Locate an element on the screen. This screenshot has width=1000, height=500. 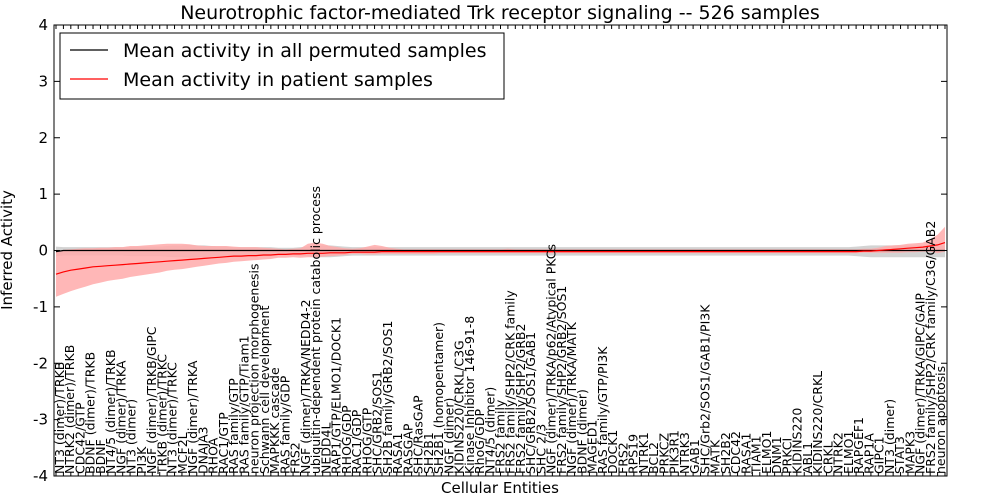
legend-label-patient: Mean activity in patient samples is located at coordinates (278, 80).